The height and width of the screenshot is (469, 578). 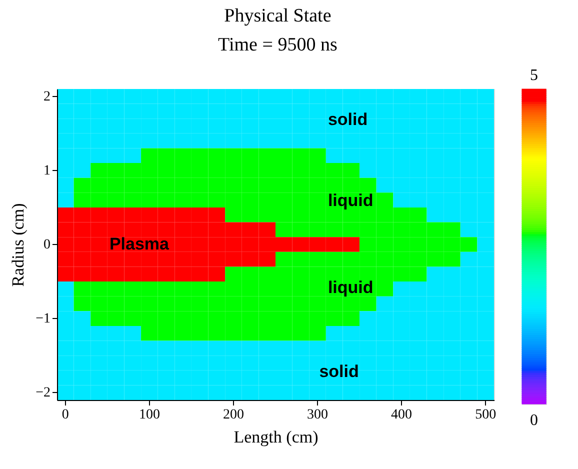 What do you see at coordinates (278, 16) in the screenshot?
I see `chart-title: Physical State` at bounding box center [278, 16].